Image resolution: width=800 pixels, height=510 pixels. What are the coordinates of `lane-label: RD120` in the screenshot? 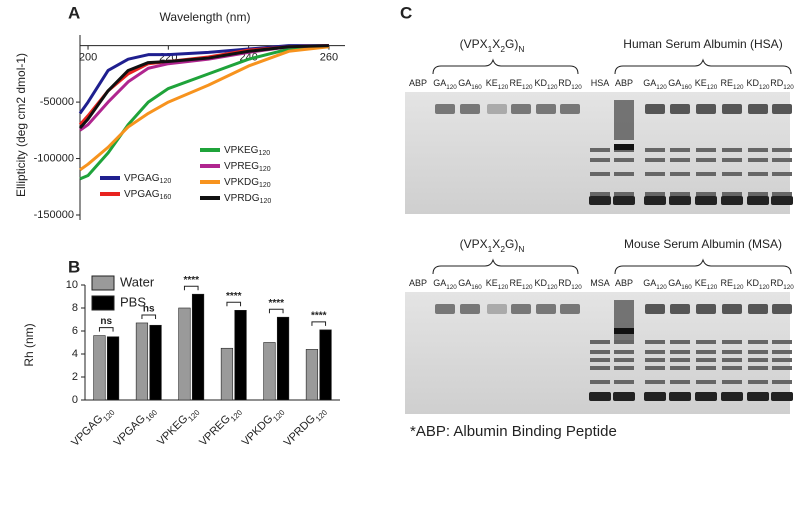 It's located at (570, 284).